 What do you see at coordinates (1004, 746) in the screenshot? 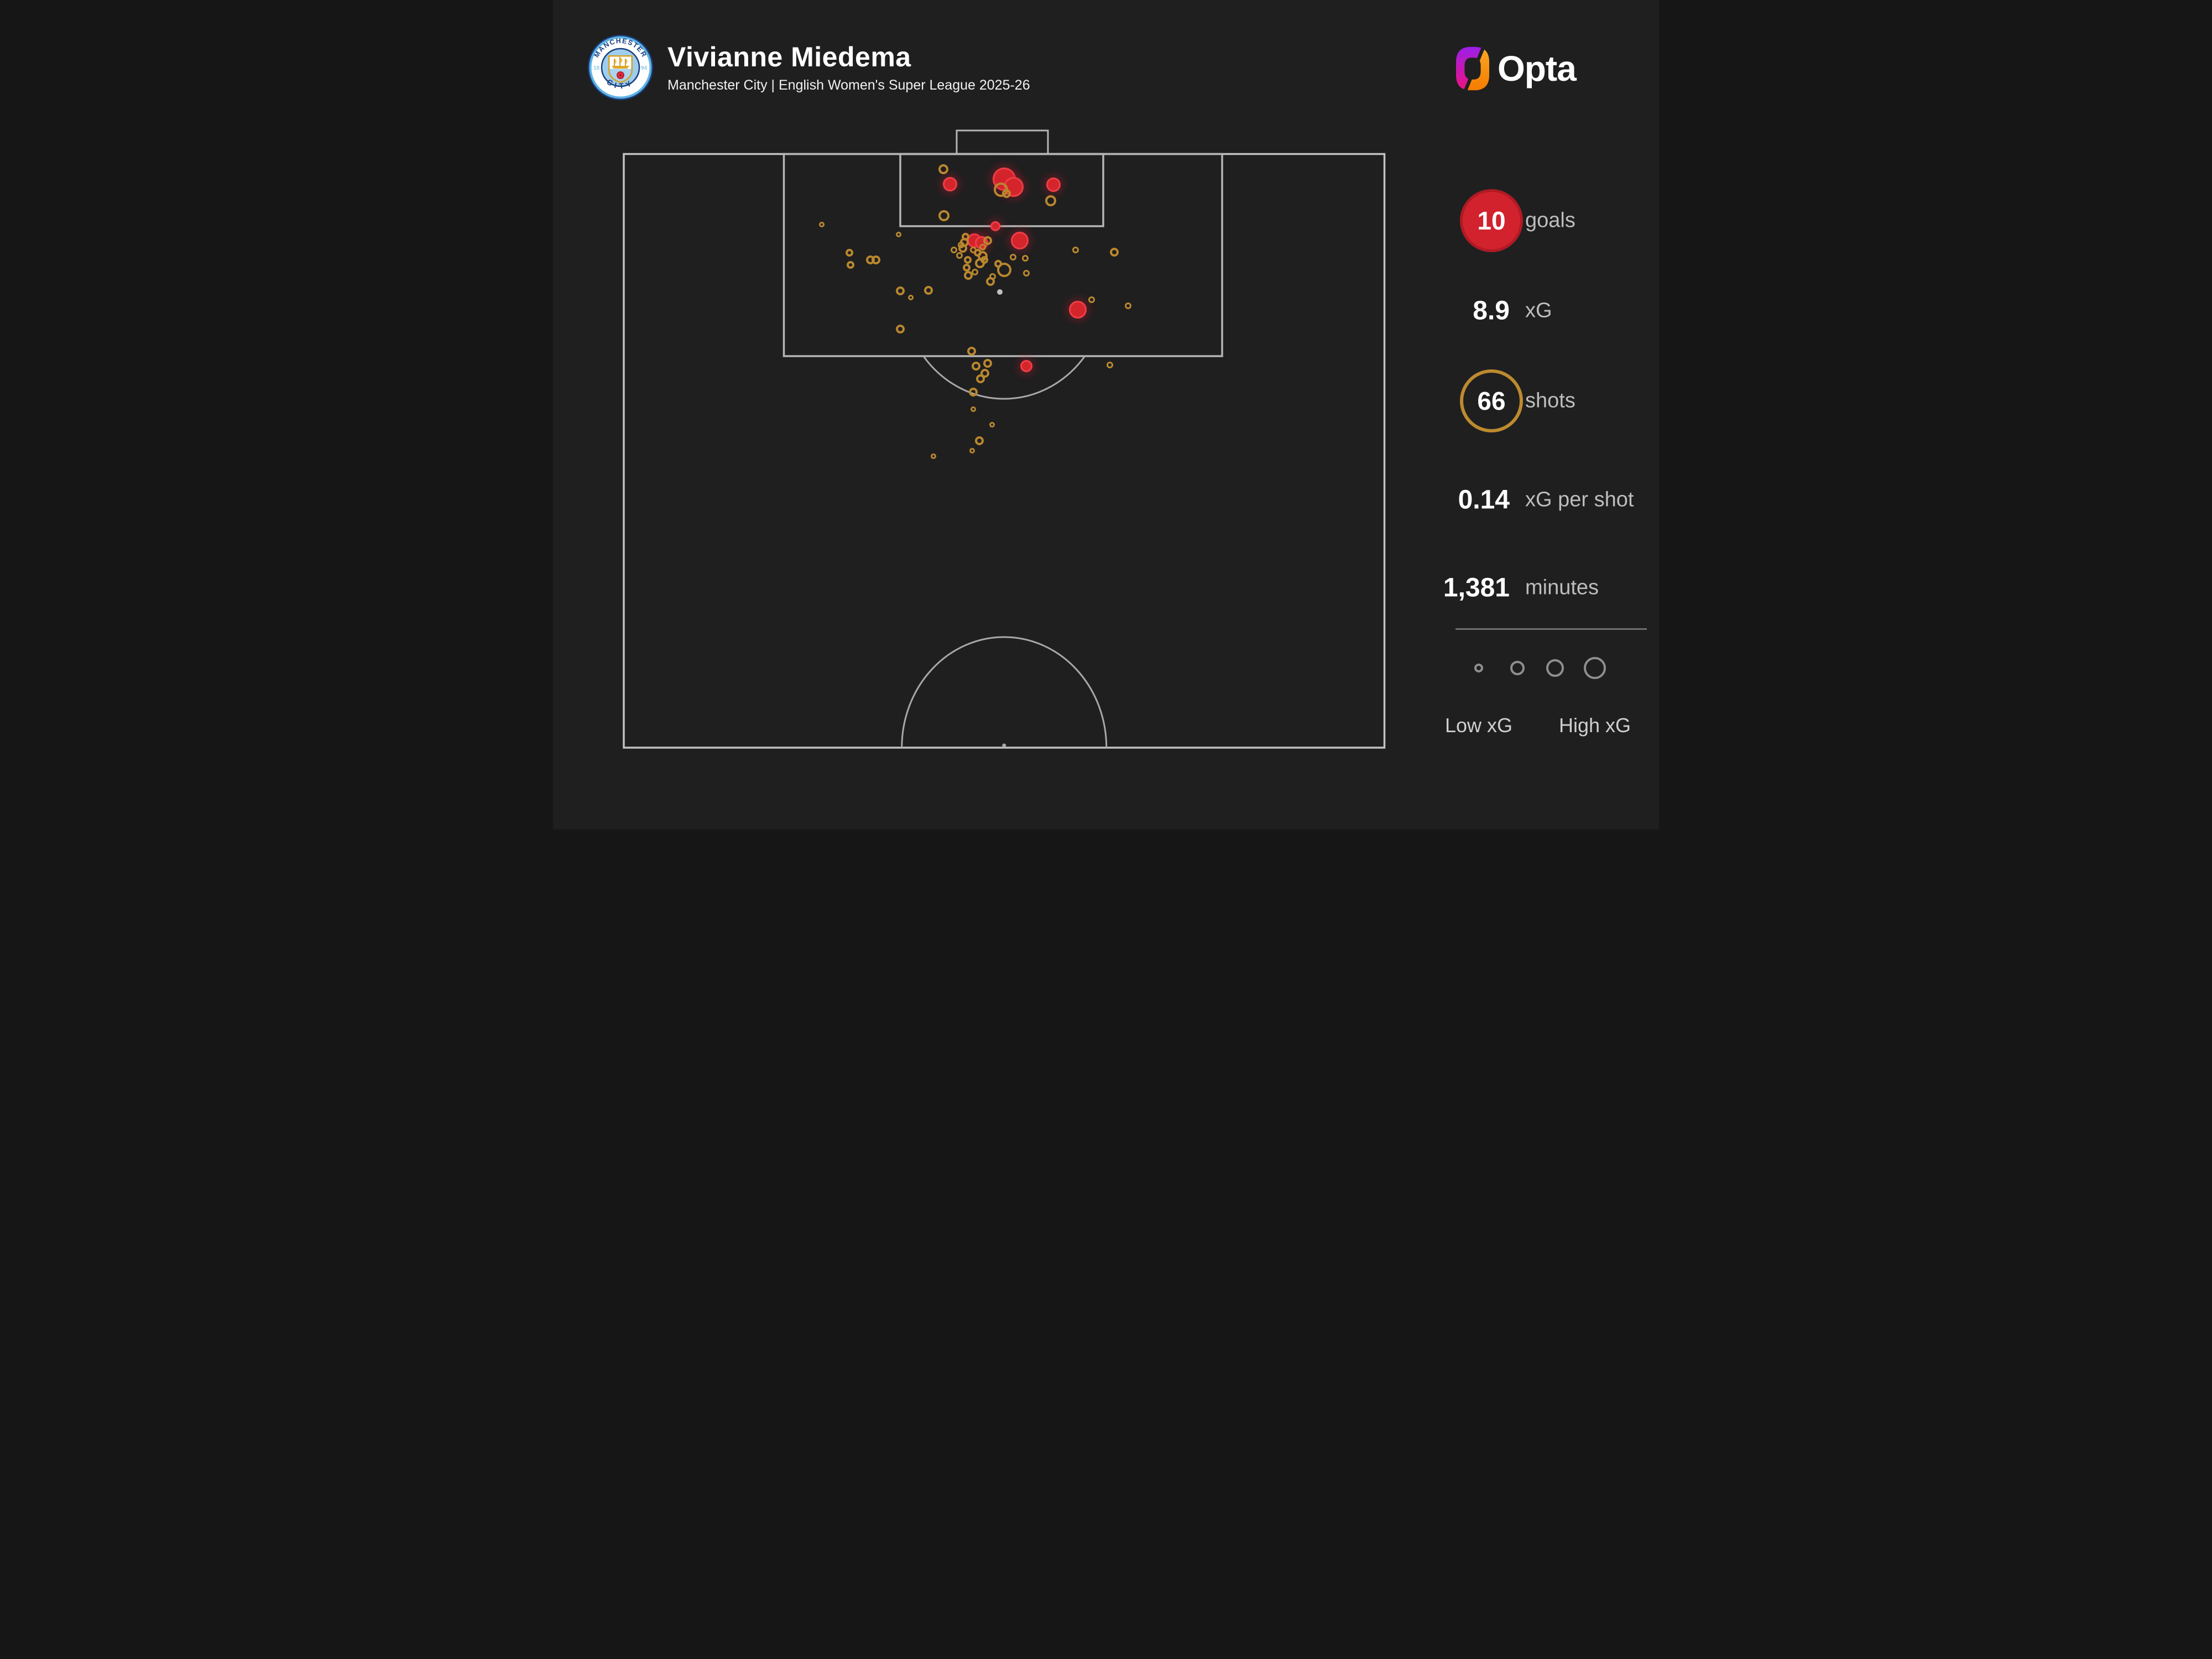
I see `centre-spot` at bounding box center [1004, 746].